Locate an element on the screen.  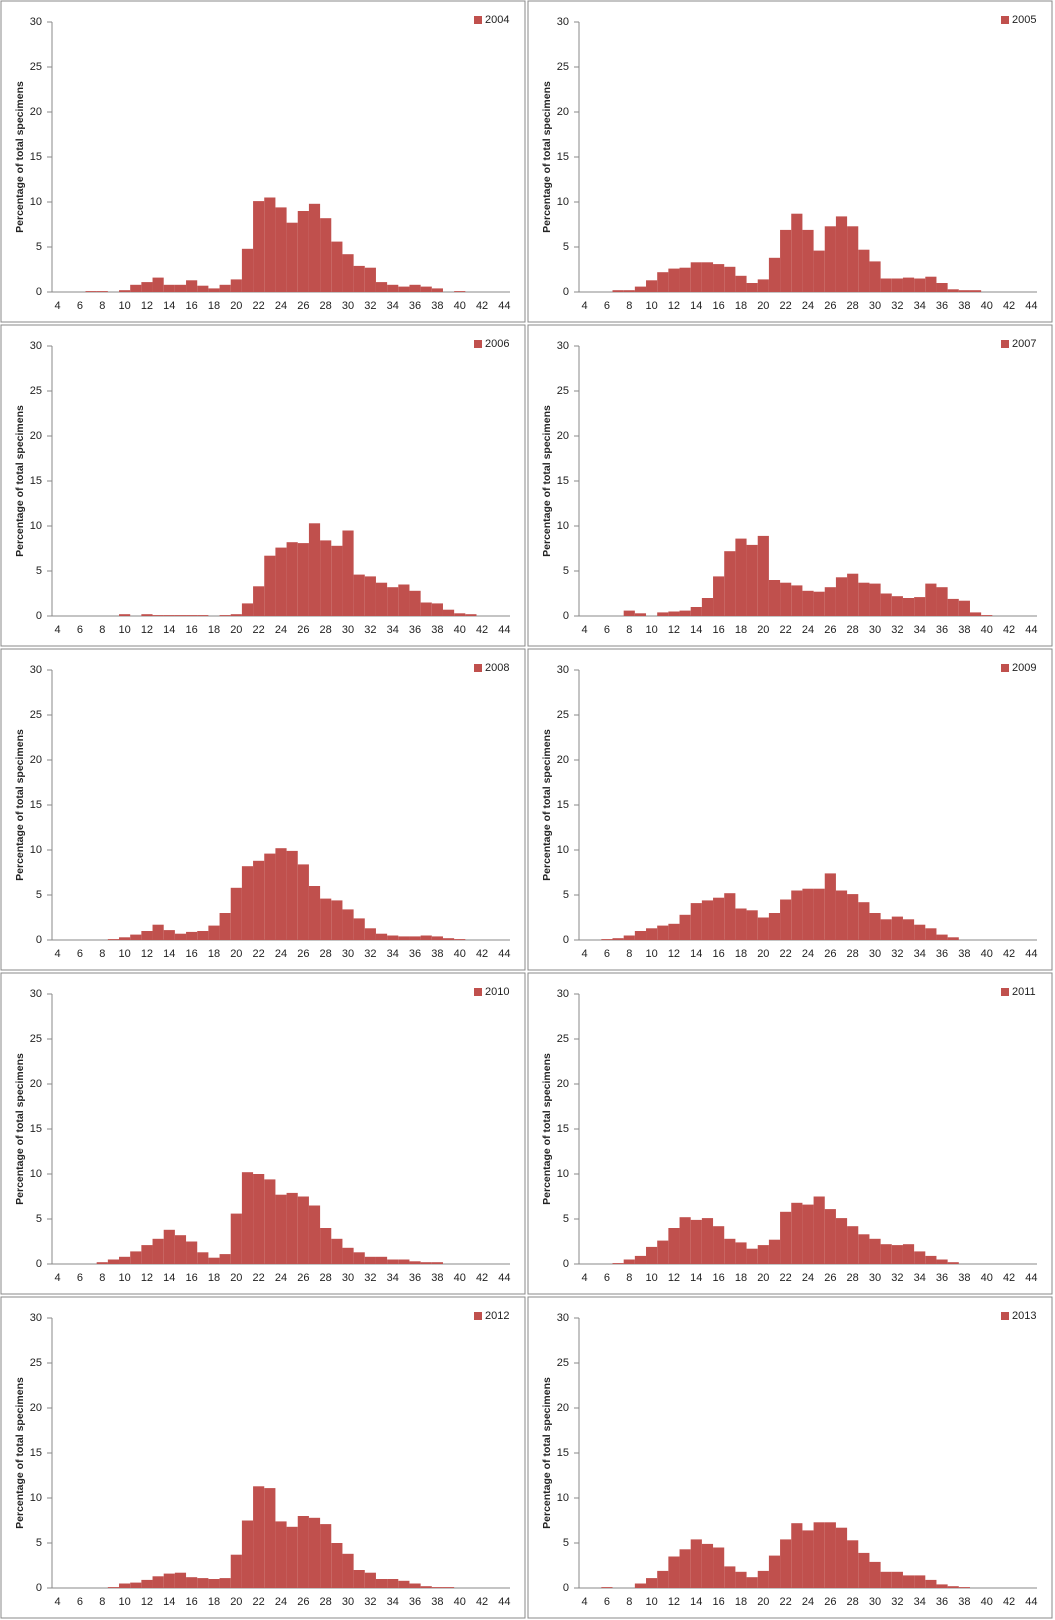
x-tick-label: 14 is located at coordinates (696, 1278).